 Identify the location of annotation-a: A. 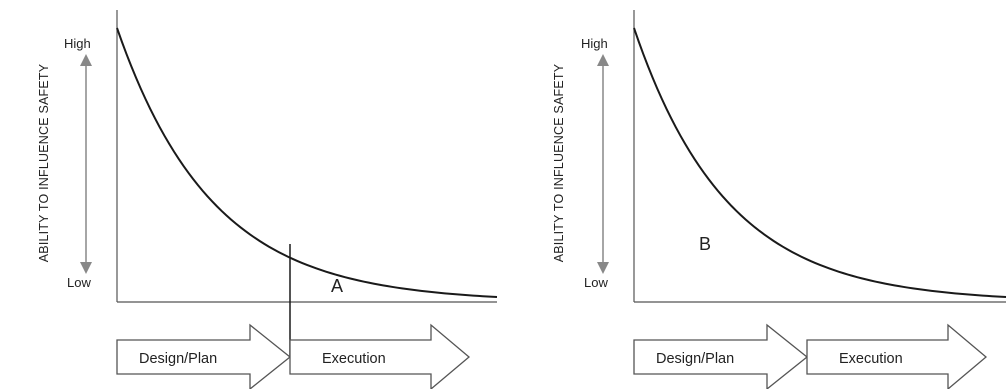
(337, 286).